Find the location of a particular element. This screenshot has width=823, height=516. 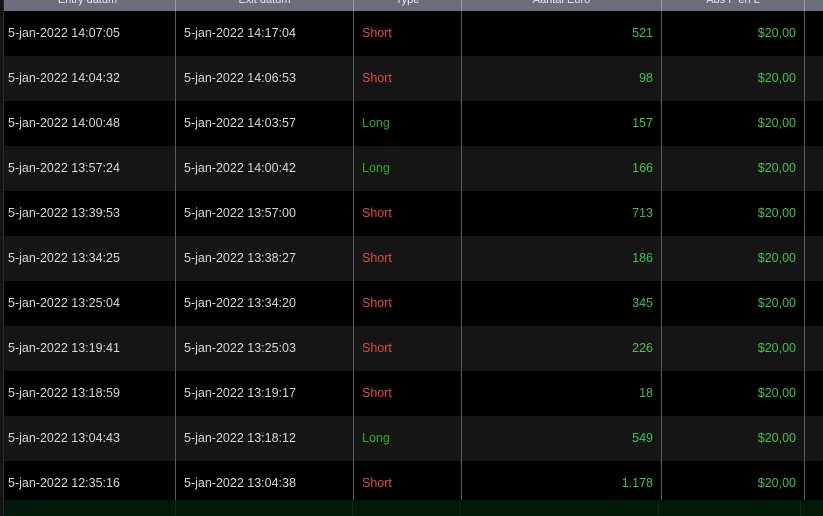

cell-exit-datum: 5-jan-2022 13:38:27 is located at coordinates (264, 258).